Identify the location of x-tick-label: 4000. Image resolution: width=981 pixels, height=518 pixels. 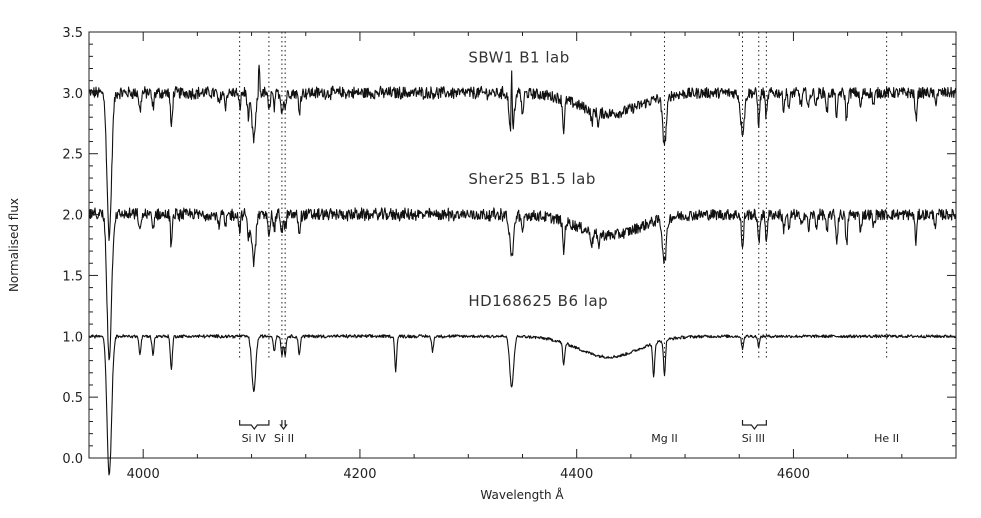
(143, 474).